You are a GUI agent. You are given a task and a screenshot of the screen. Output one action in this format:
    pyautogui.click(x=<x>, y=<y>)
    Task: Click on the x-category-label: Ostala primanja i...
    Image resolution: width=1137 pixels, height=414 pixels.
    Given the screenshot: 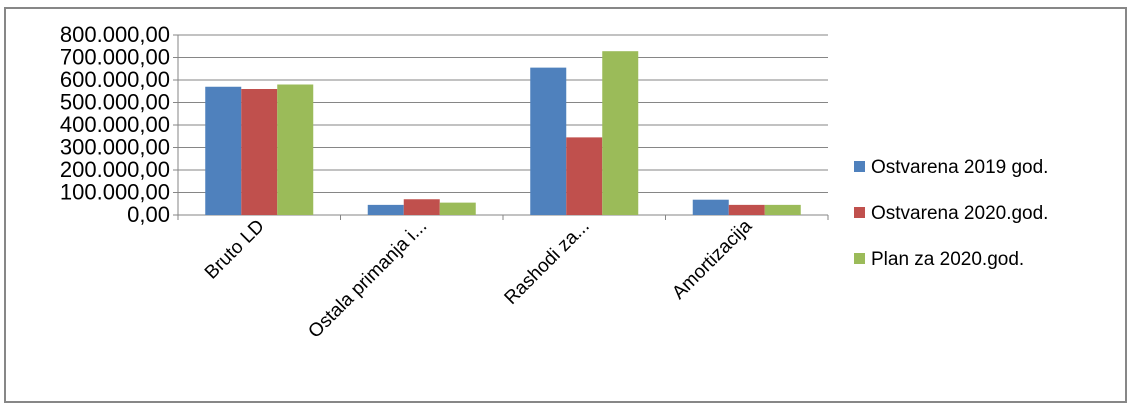 What is the action you would take?
    pyautogui.click(x=367, y=279)
    